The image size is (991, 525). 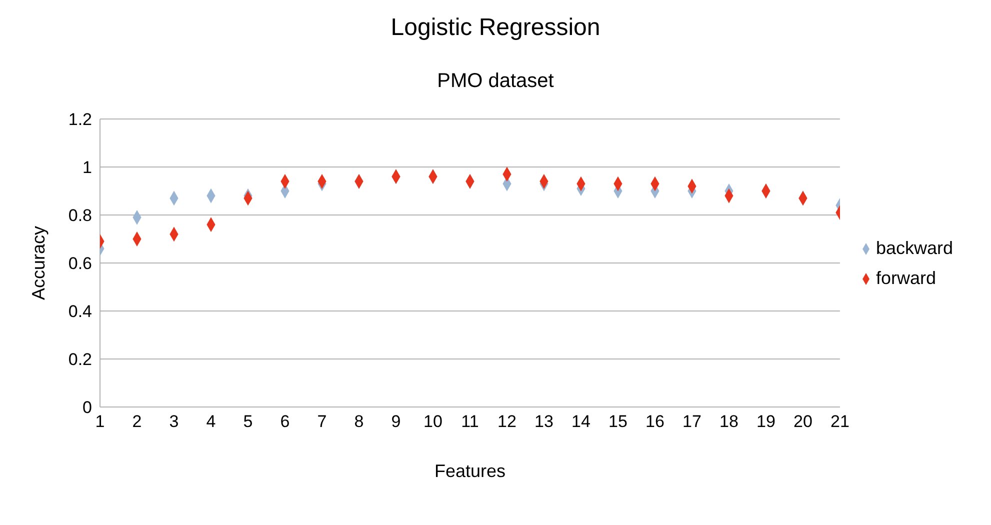 What do you see at coordinates (544, 422) in the screenshot?
I see `x-tick-label: 13` at bounding box center [544, 422].